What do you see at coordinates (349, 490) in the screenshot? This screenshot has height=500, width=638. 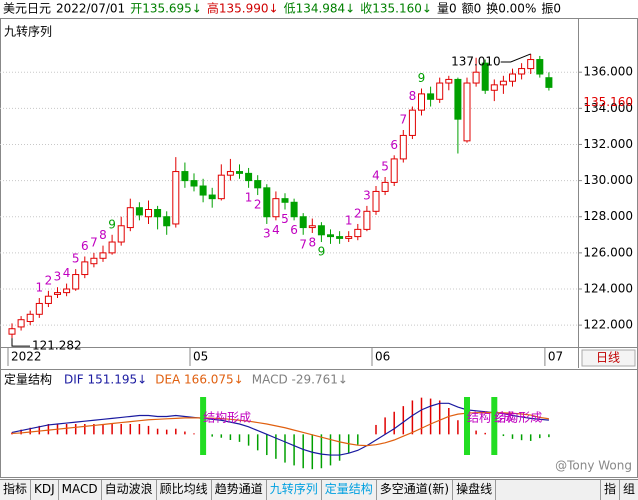 I see `tab: 定量结构` at bounding box center [349, 490].